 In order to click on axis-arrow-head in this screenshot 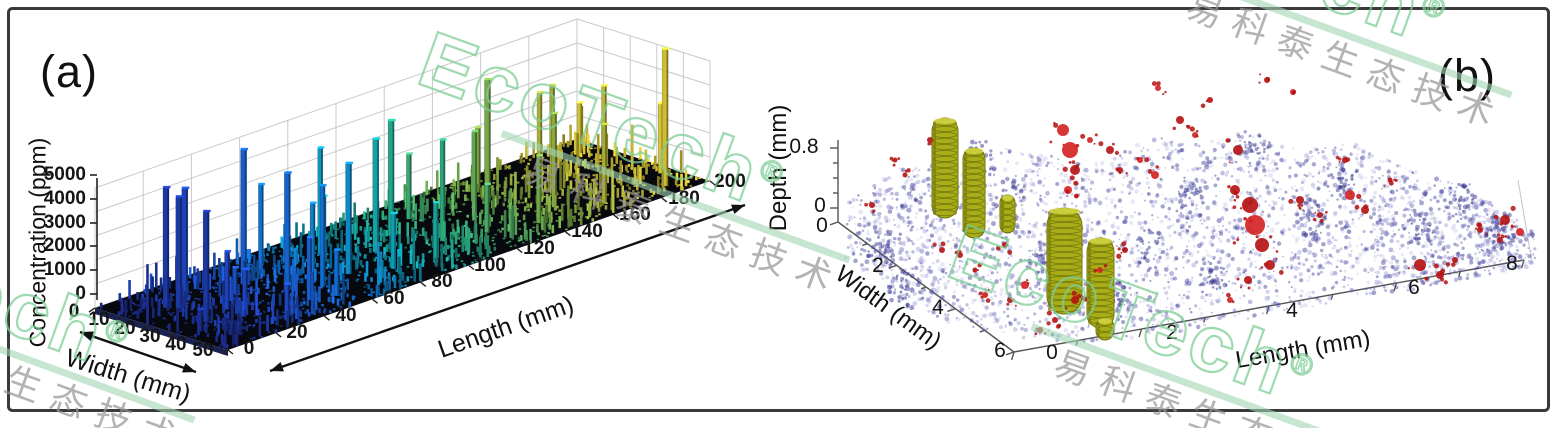, I will do `click(738, 209)`.